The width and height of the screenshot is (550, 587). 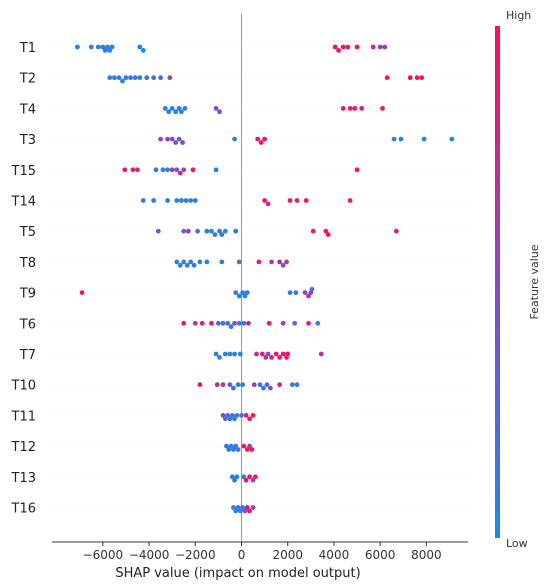 What do you see at coordinates (103, 555) in the screenshot?
I see `x-tick-label: −6000` at bounding box center [103, 555].